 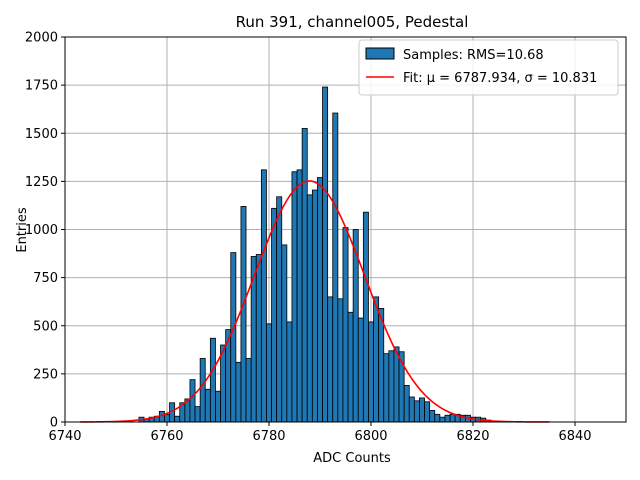 I want to click on y-tick-label: 250, so click(x=45, y=374).